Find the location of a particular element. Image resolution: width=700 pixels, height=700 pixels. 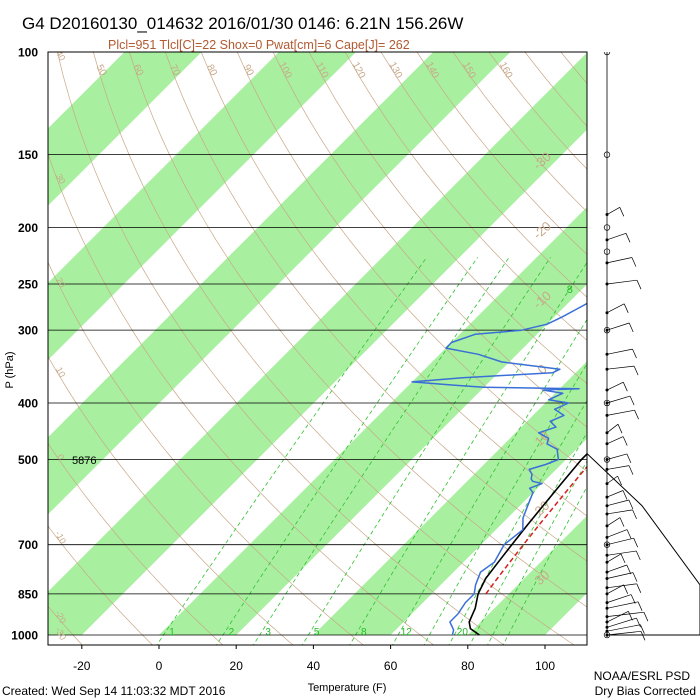

wind-barb-panel is located at coordinates (643, 346).